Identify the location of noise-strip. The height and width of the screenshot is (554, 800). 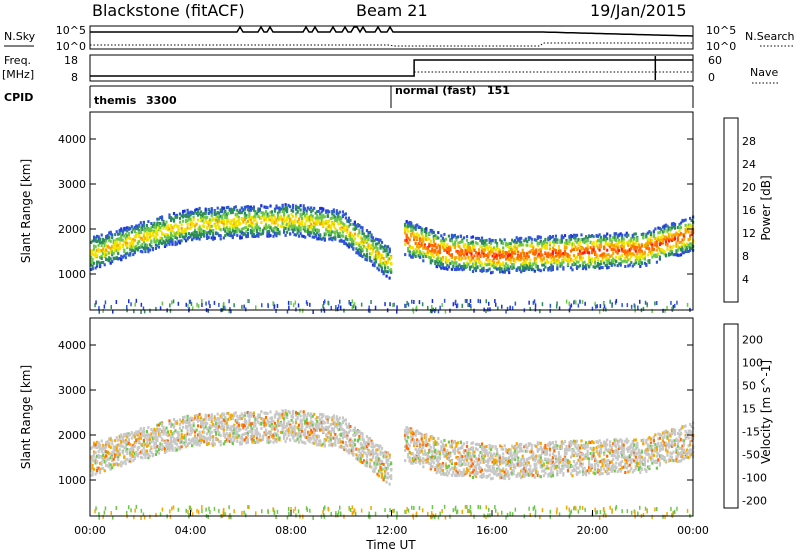
(391, 37).